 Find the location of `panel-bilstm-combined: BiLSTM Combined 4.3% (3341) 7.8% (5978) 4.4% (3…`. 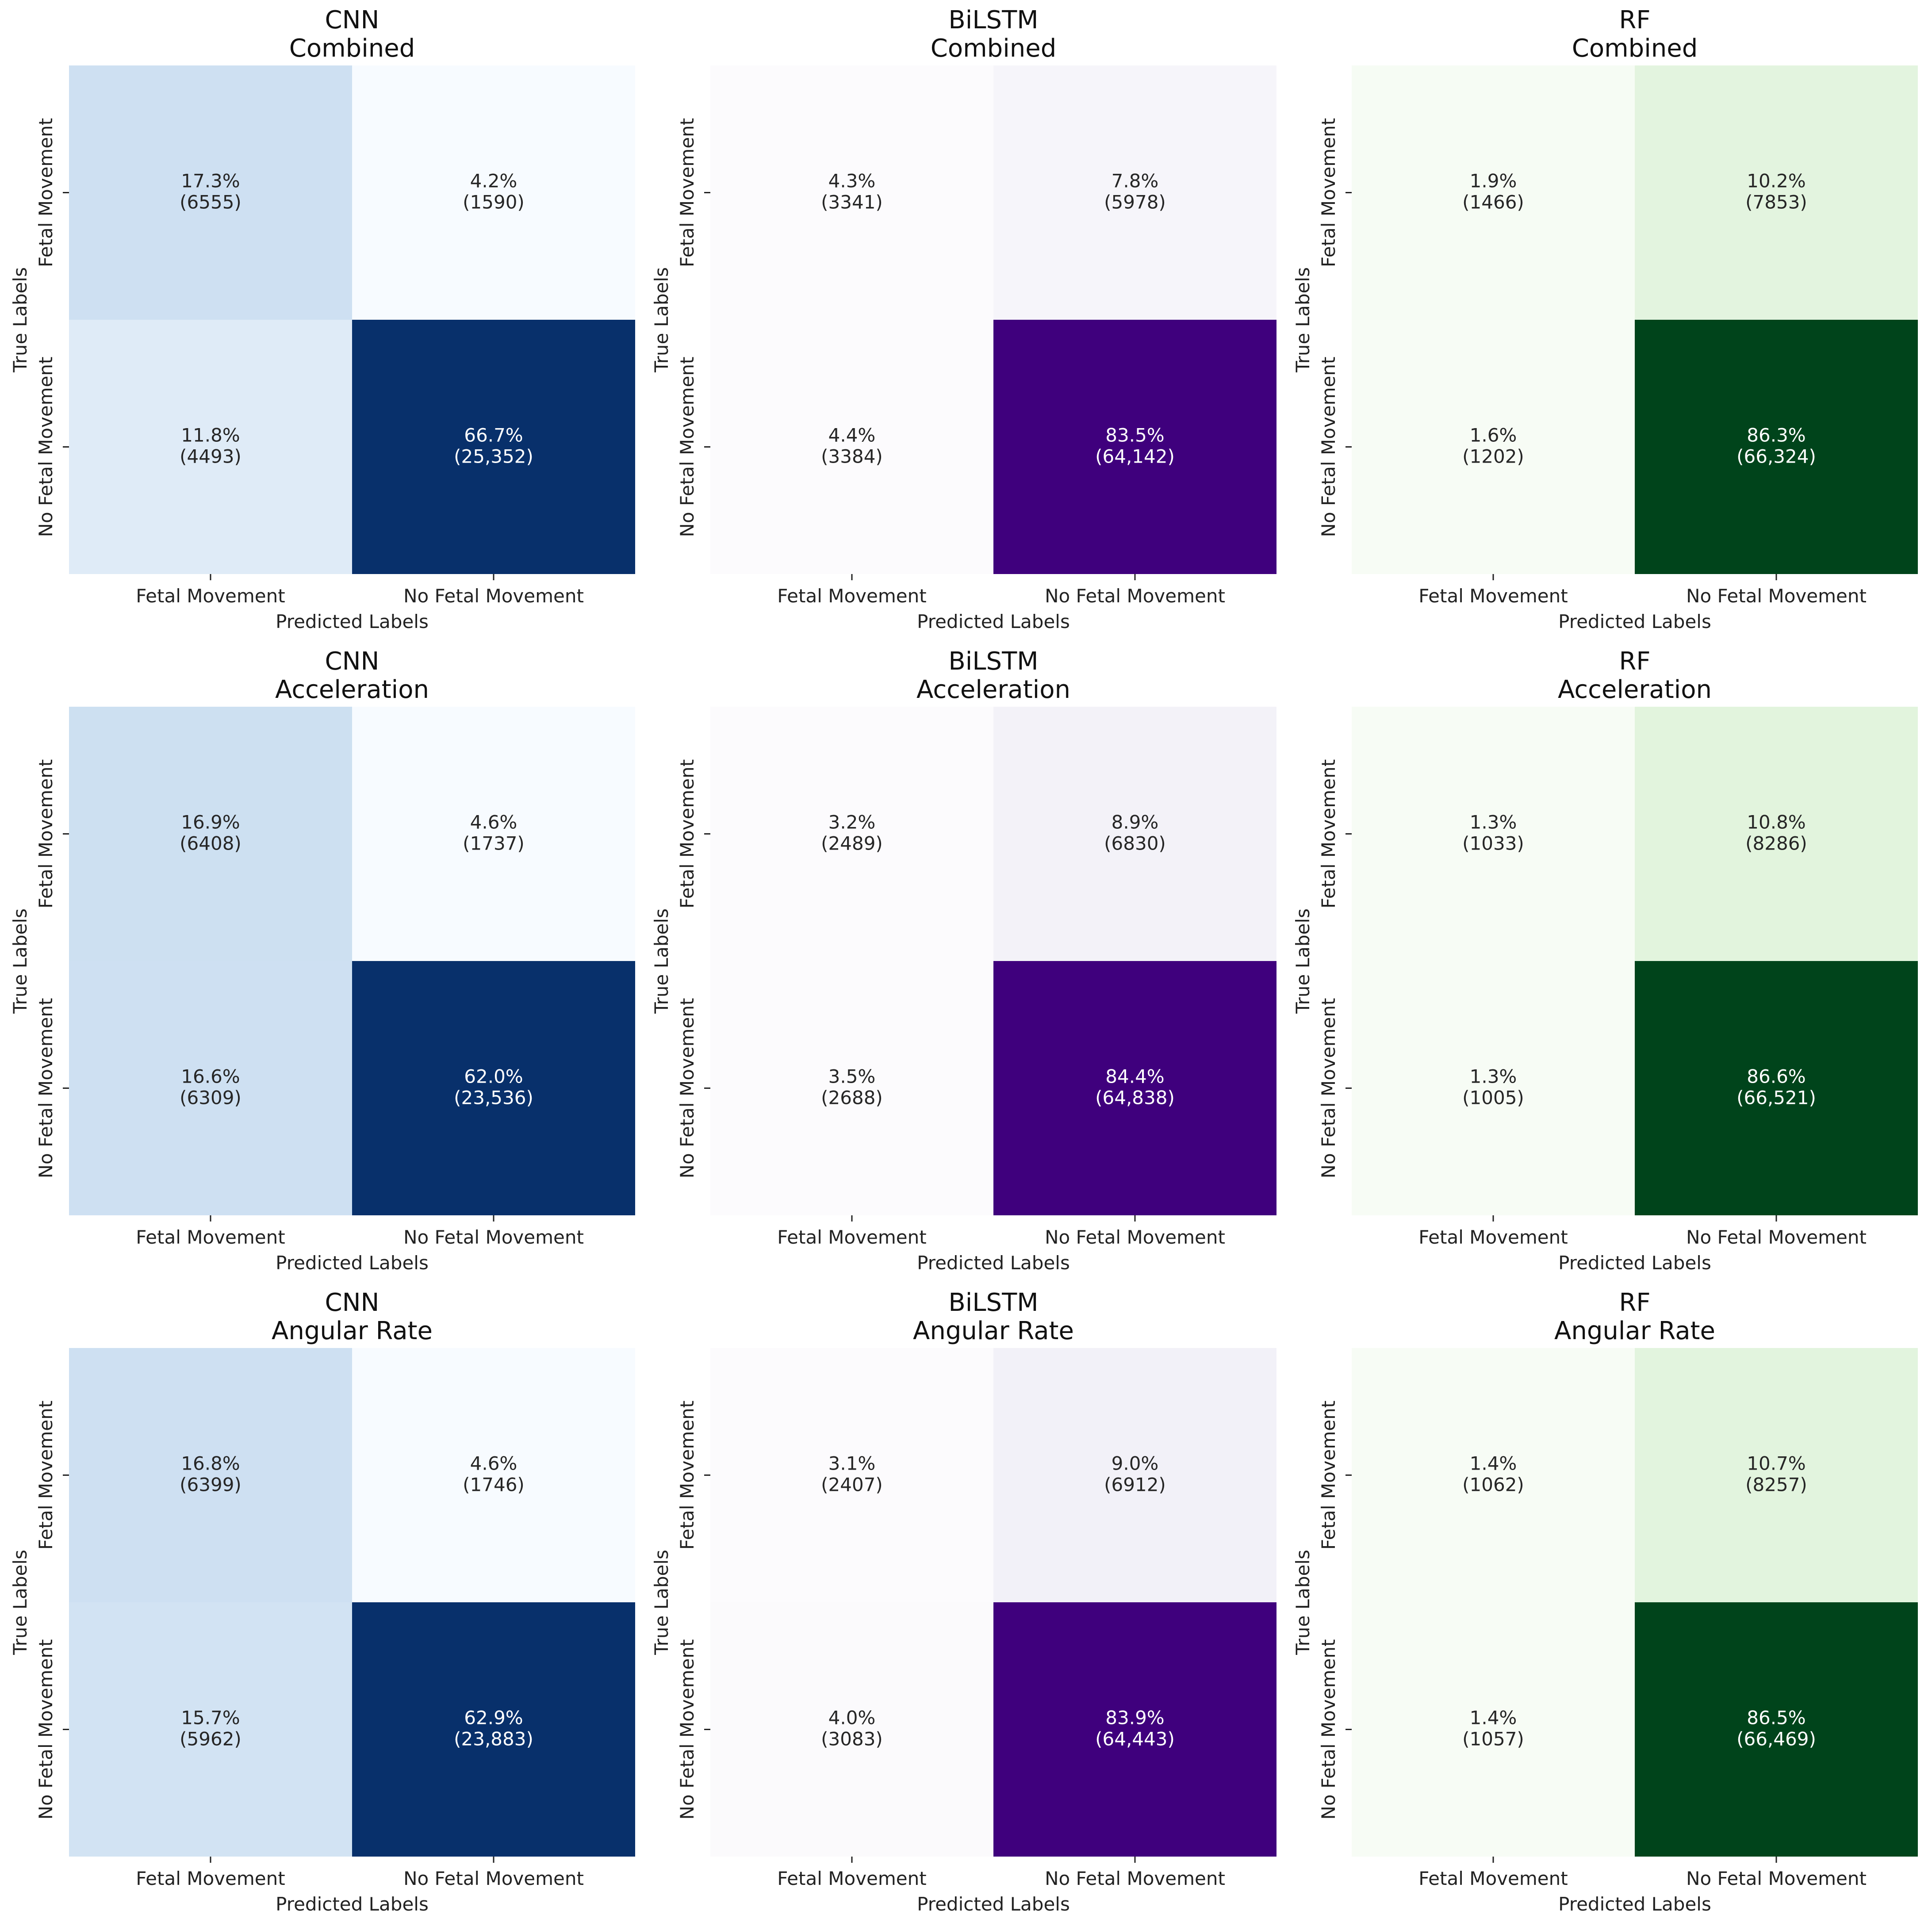

panel-bilstm-combined: BiLSTM Combined 4.3% (3341) 7.8% (5978) 4.4% (3… is located at coordinates (963, 319).